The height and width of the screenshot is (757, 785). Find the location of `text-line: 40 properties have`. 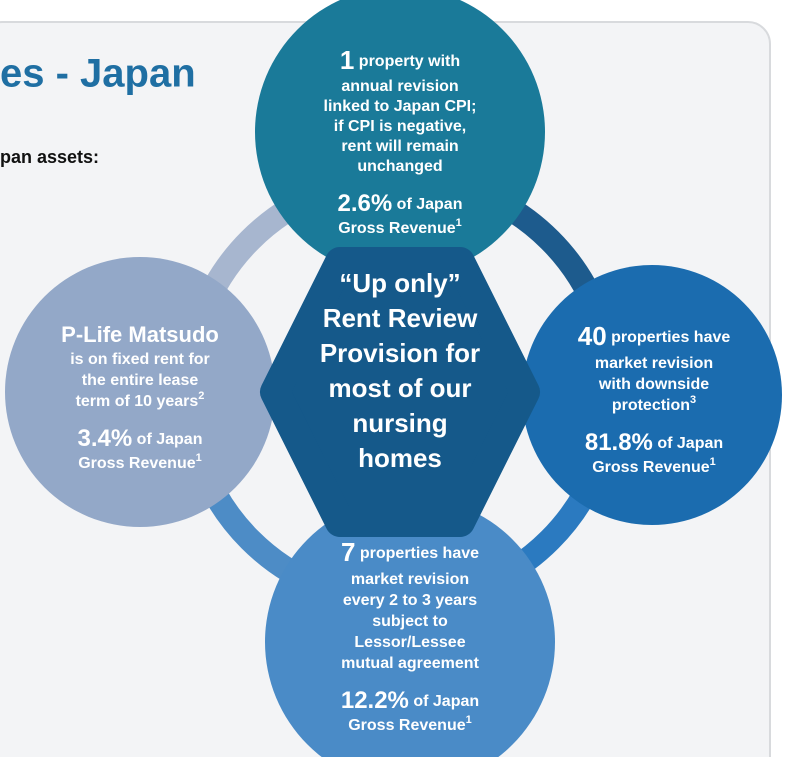

text-line: 40 properties have is located at coordinates (654, 336).